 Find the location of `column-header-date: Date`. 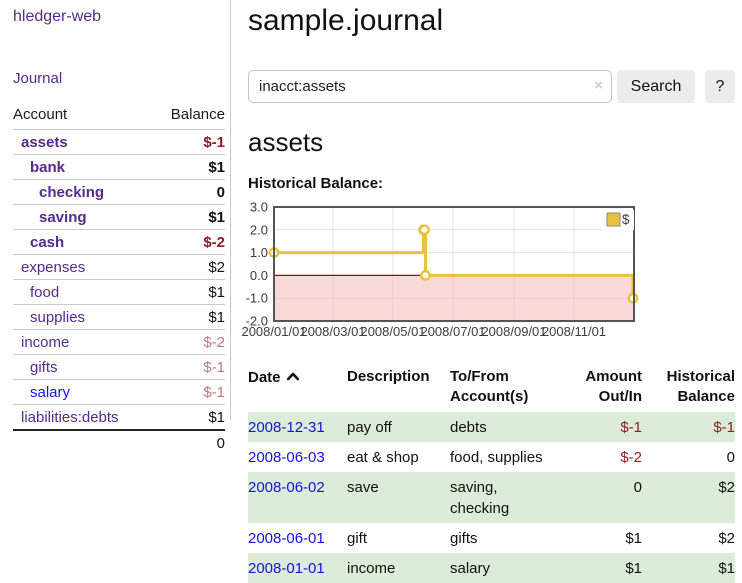

column-header-date: Date is located at coordinates (297, 387).